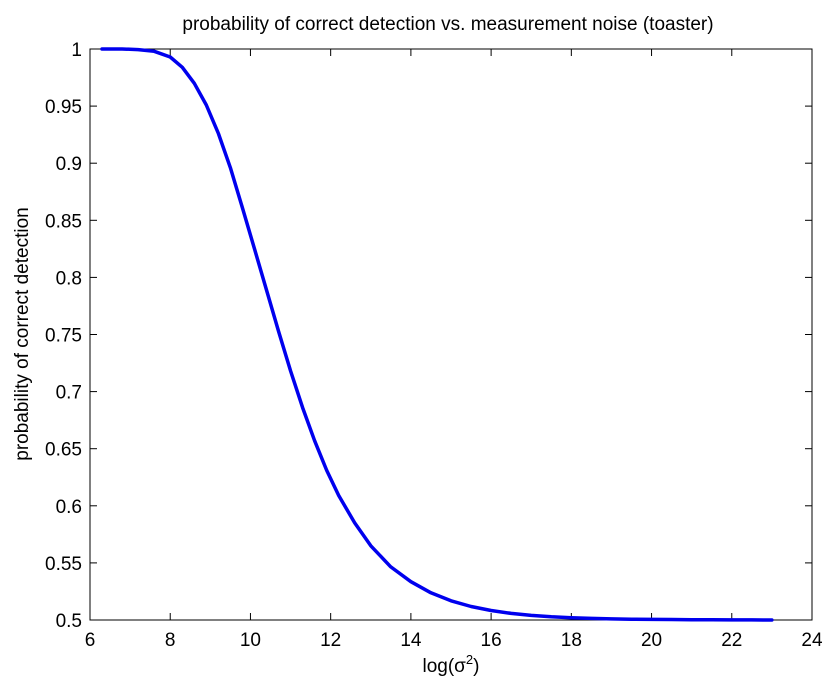 The image size is (830, 687). What do you see at coordinates (571, 640) in the screenshot?
I see `x-tick-label: 18` at bounding box center [571, 640].